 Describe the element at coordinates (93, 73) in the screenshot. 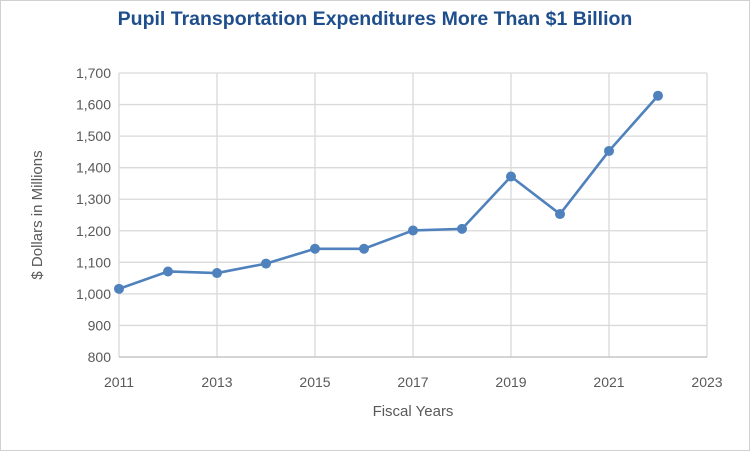

I see `y-tick-label: 1,700` at that location.